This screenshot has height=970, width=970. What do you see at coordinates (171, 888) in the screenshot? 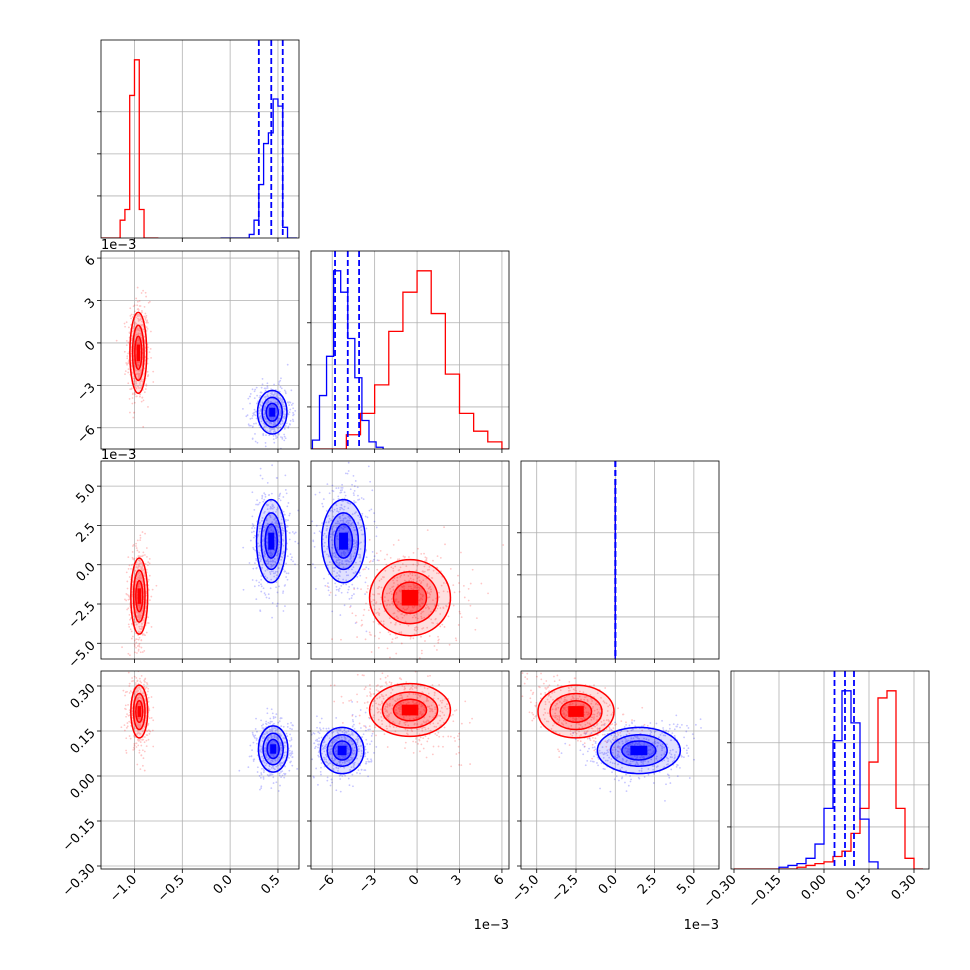
I see `x-tick-label: −0.5` at bounding box center [171, 888].